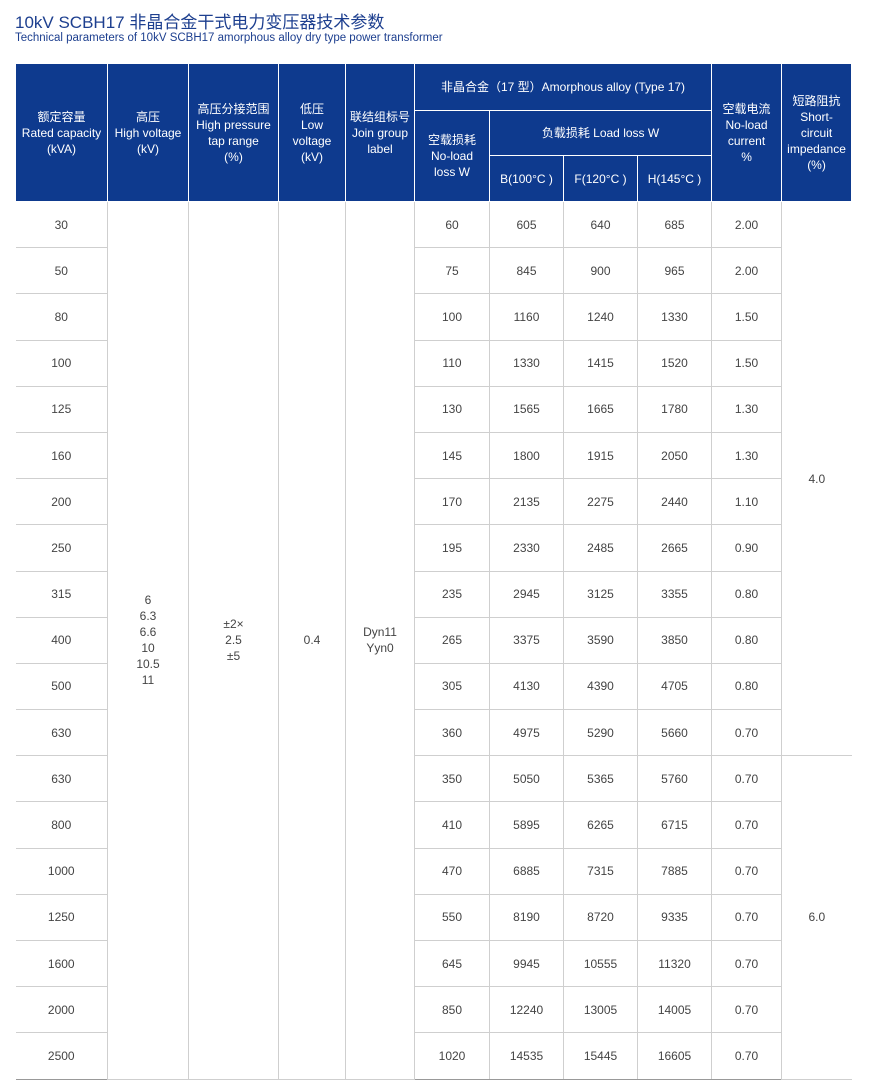 The height and width of the screenshot is (1092, 873). Describe the element at coordinates (452, 363) in the screenshot. I see `cell-no-load-loss: 110` at that location.